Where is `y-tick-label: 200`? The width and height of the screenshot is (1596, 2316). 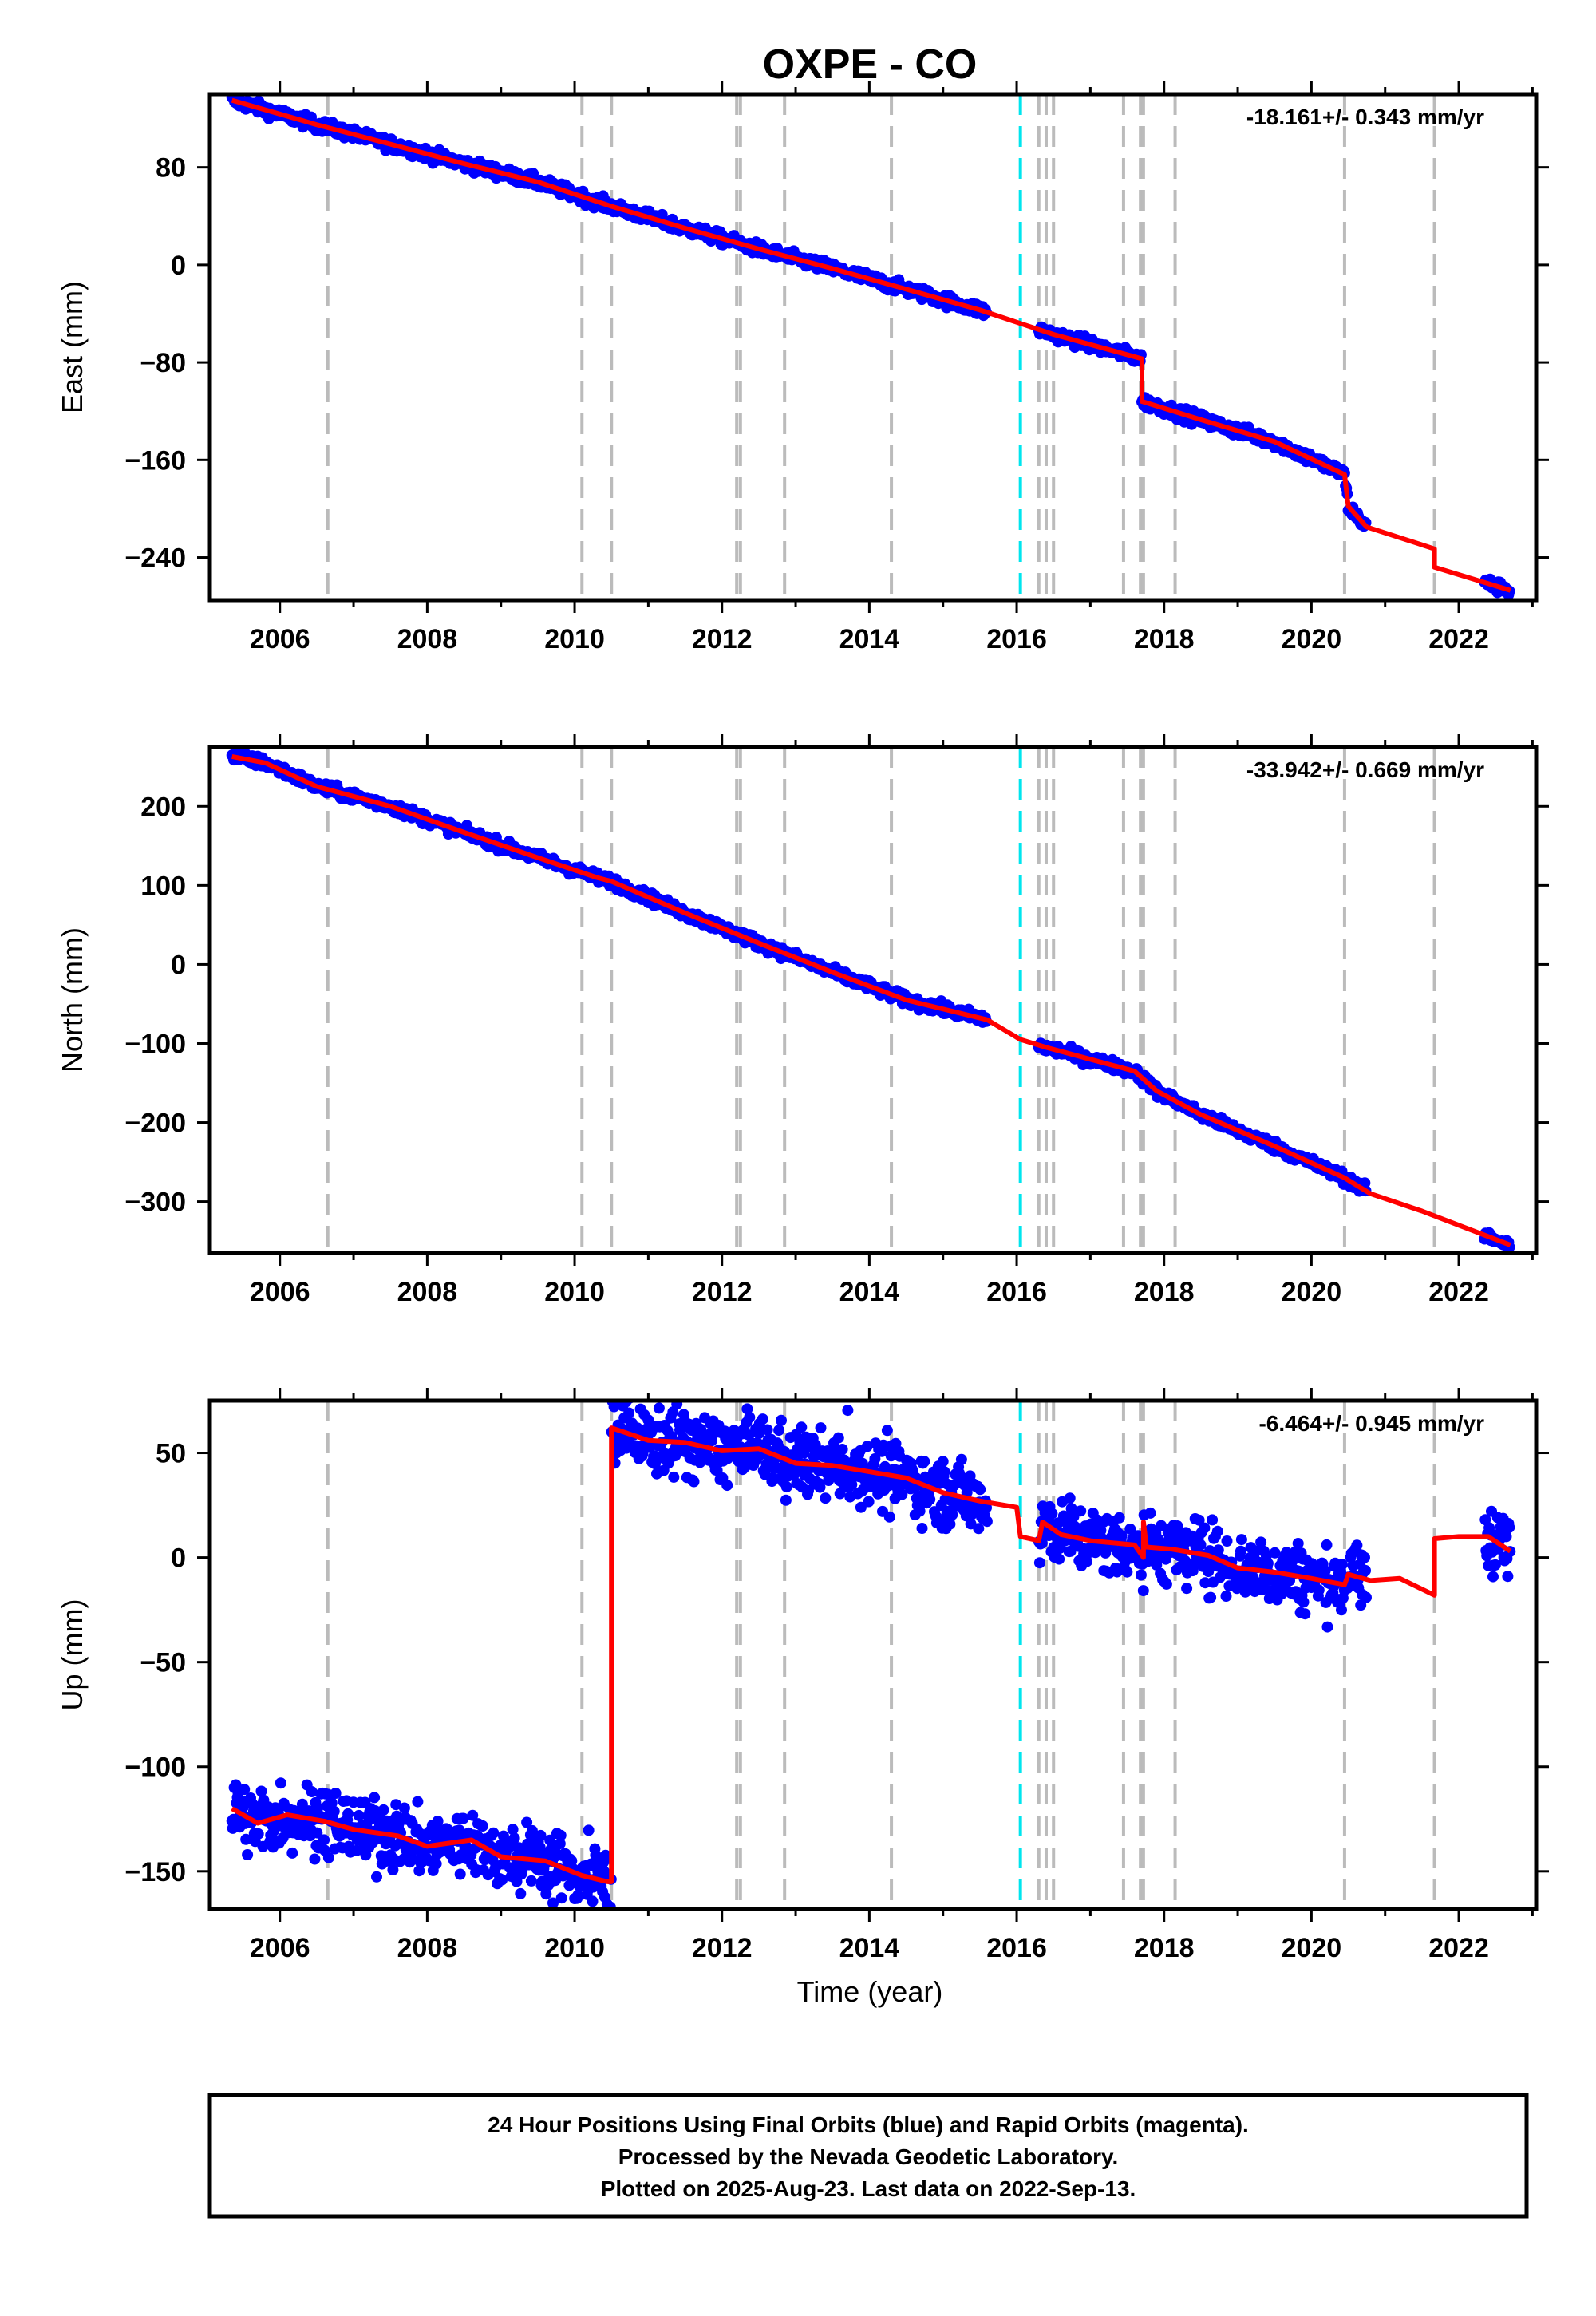 y-tick-label: 200 is located at coordinates (163, 807).